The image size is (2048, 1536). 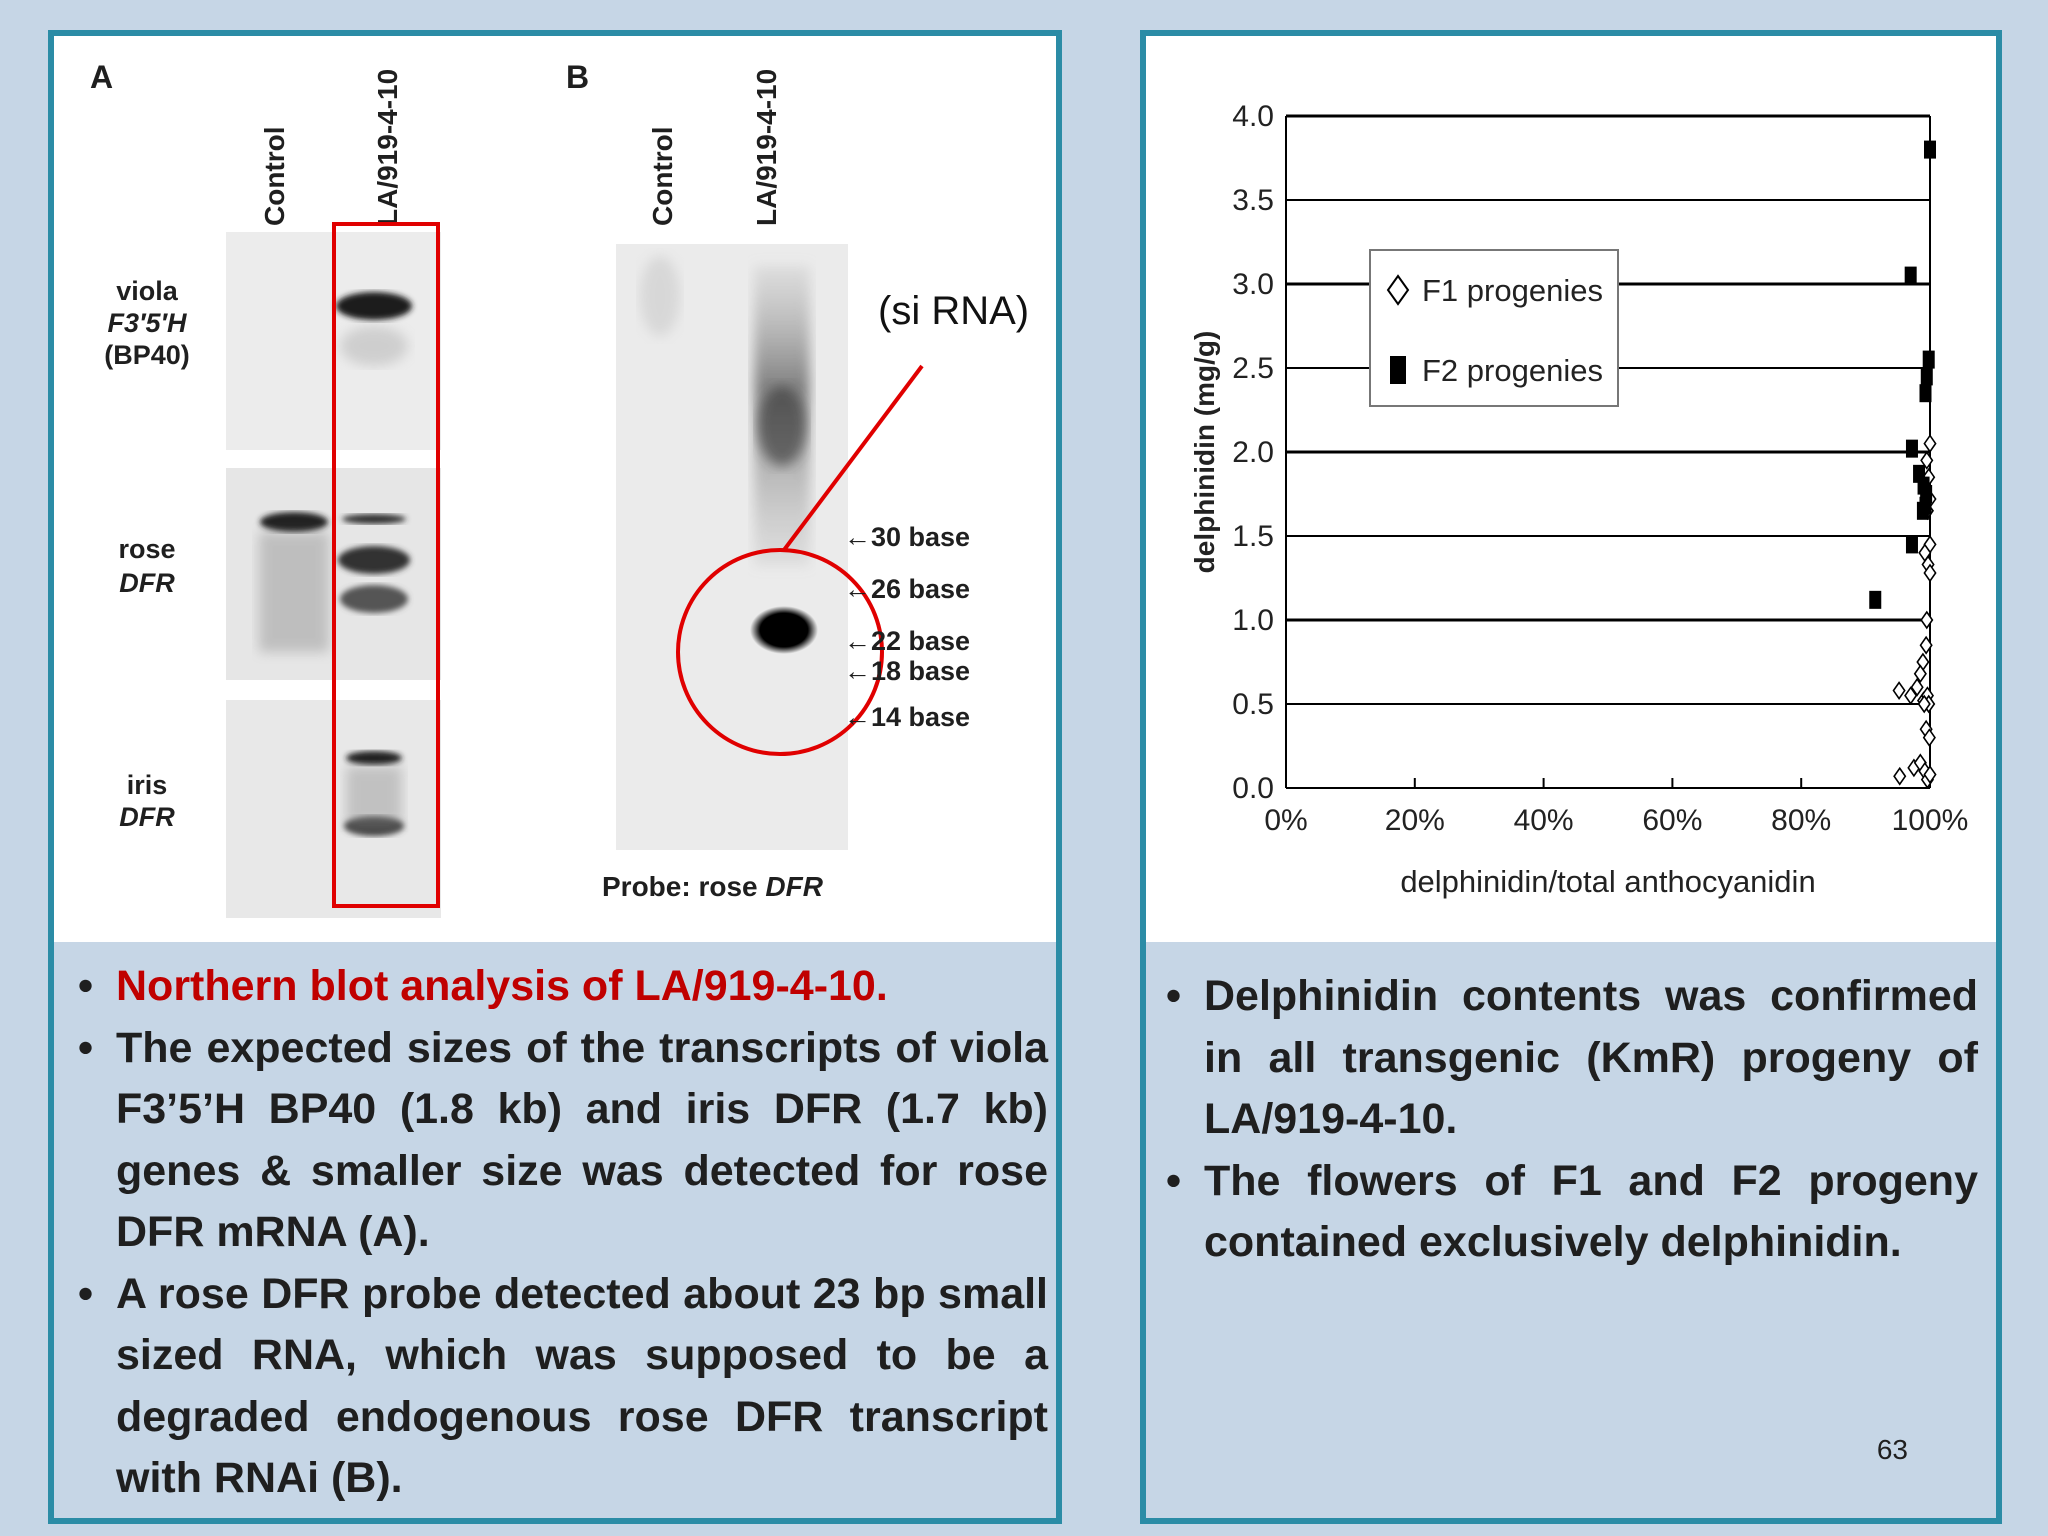 I want to click on legend-f2-icon, so click(x=1398, y=370).